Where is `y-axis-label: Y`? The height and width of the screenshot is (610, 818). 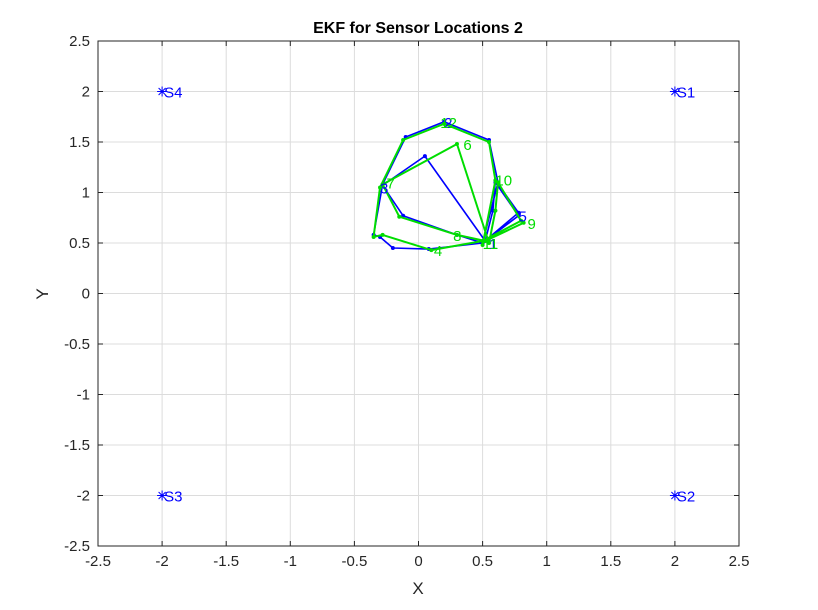
y-axis-label: Y is located at coordinates (42, 293).